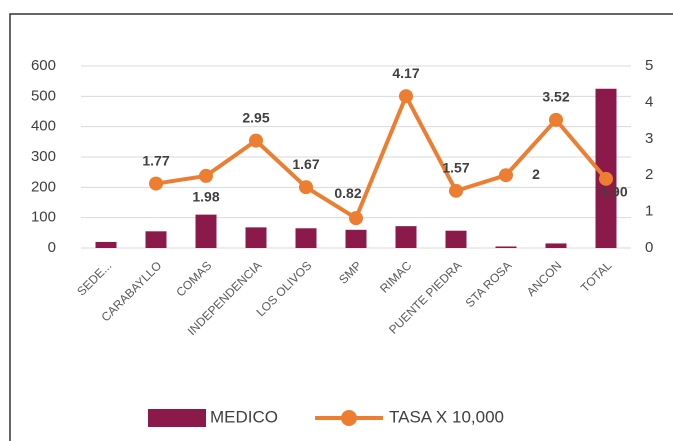 This screenshot has height=441, width=673. What do you see at coordinates (350, 272) in the screenshot?
I see `x-tick-label: SMP` at bounding box center [350, 272].